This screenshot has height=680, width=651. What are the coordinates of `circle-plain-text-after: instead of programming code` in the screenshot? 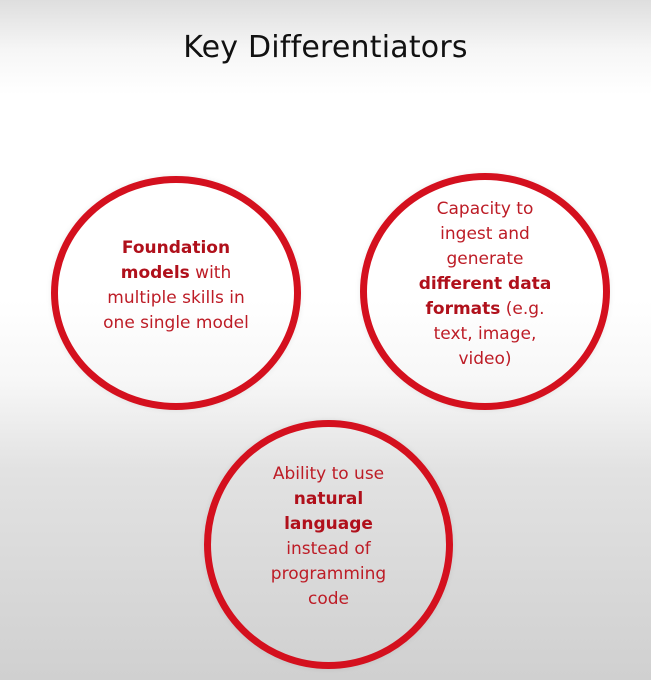 It's located at (328, 573).